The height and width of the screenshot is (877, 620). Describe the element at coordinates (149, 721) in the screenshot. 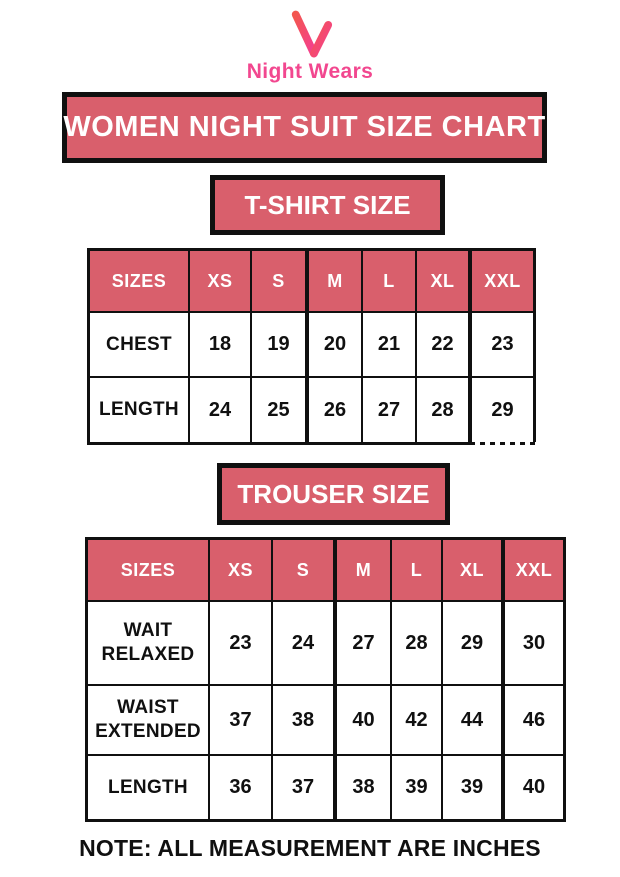

I see `row-label-cell: WAIST EXTENDED` at that location.